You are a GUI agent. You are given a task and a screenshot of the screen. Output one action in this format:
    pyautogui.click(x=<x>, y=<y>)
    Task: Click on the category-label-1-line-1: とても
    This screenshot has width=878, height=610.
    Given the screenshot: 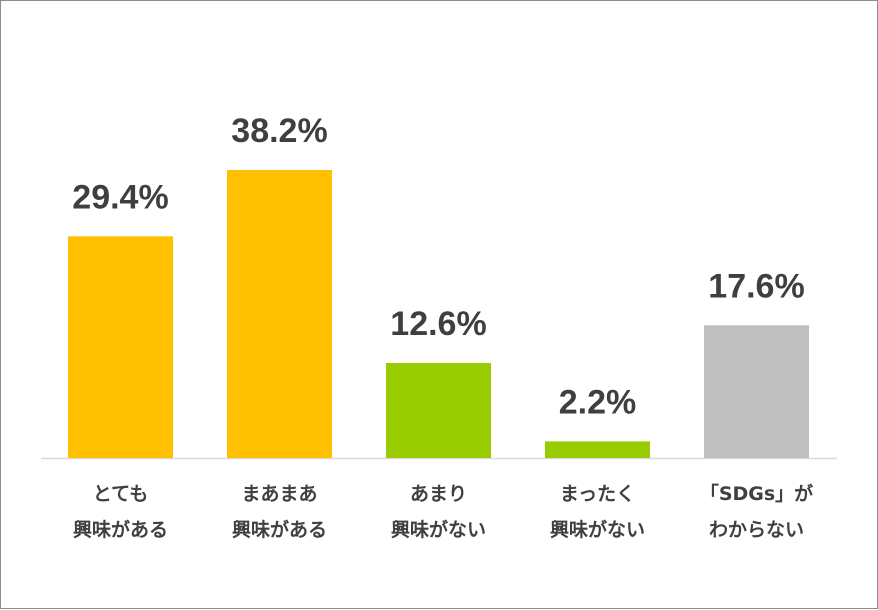 What is the action you would take?
    pyautogui.click(x=120, y=494)
    